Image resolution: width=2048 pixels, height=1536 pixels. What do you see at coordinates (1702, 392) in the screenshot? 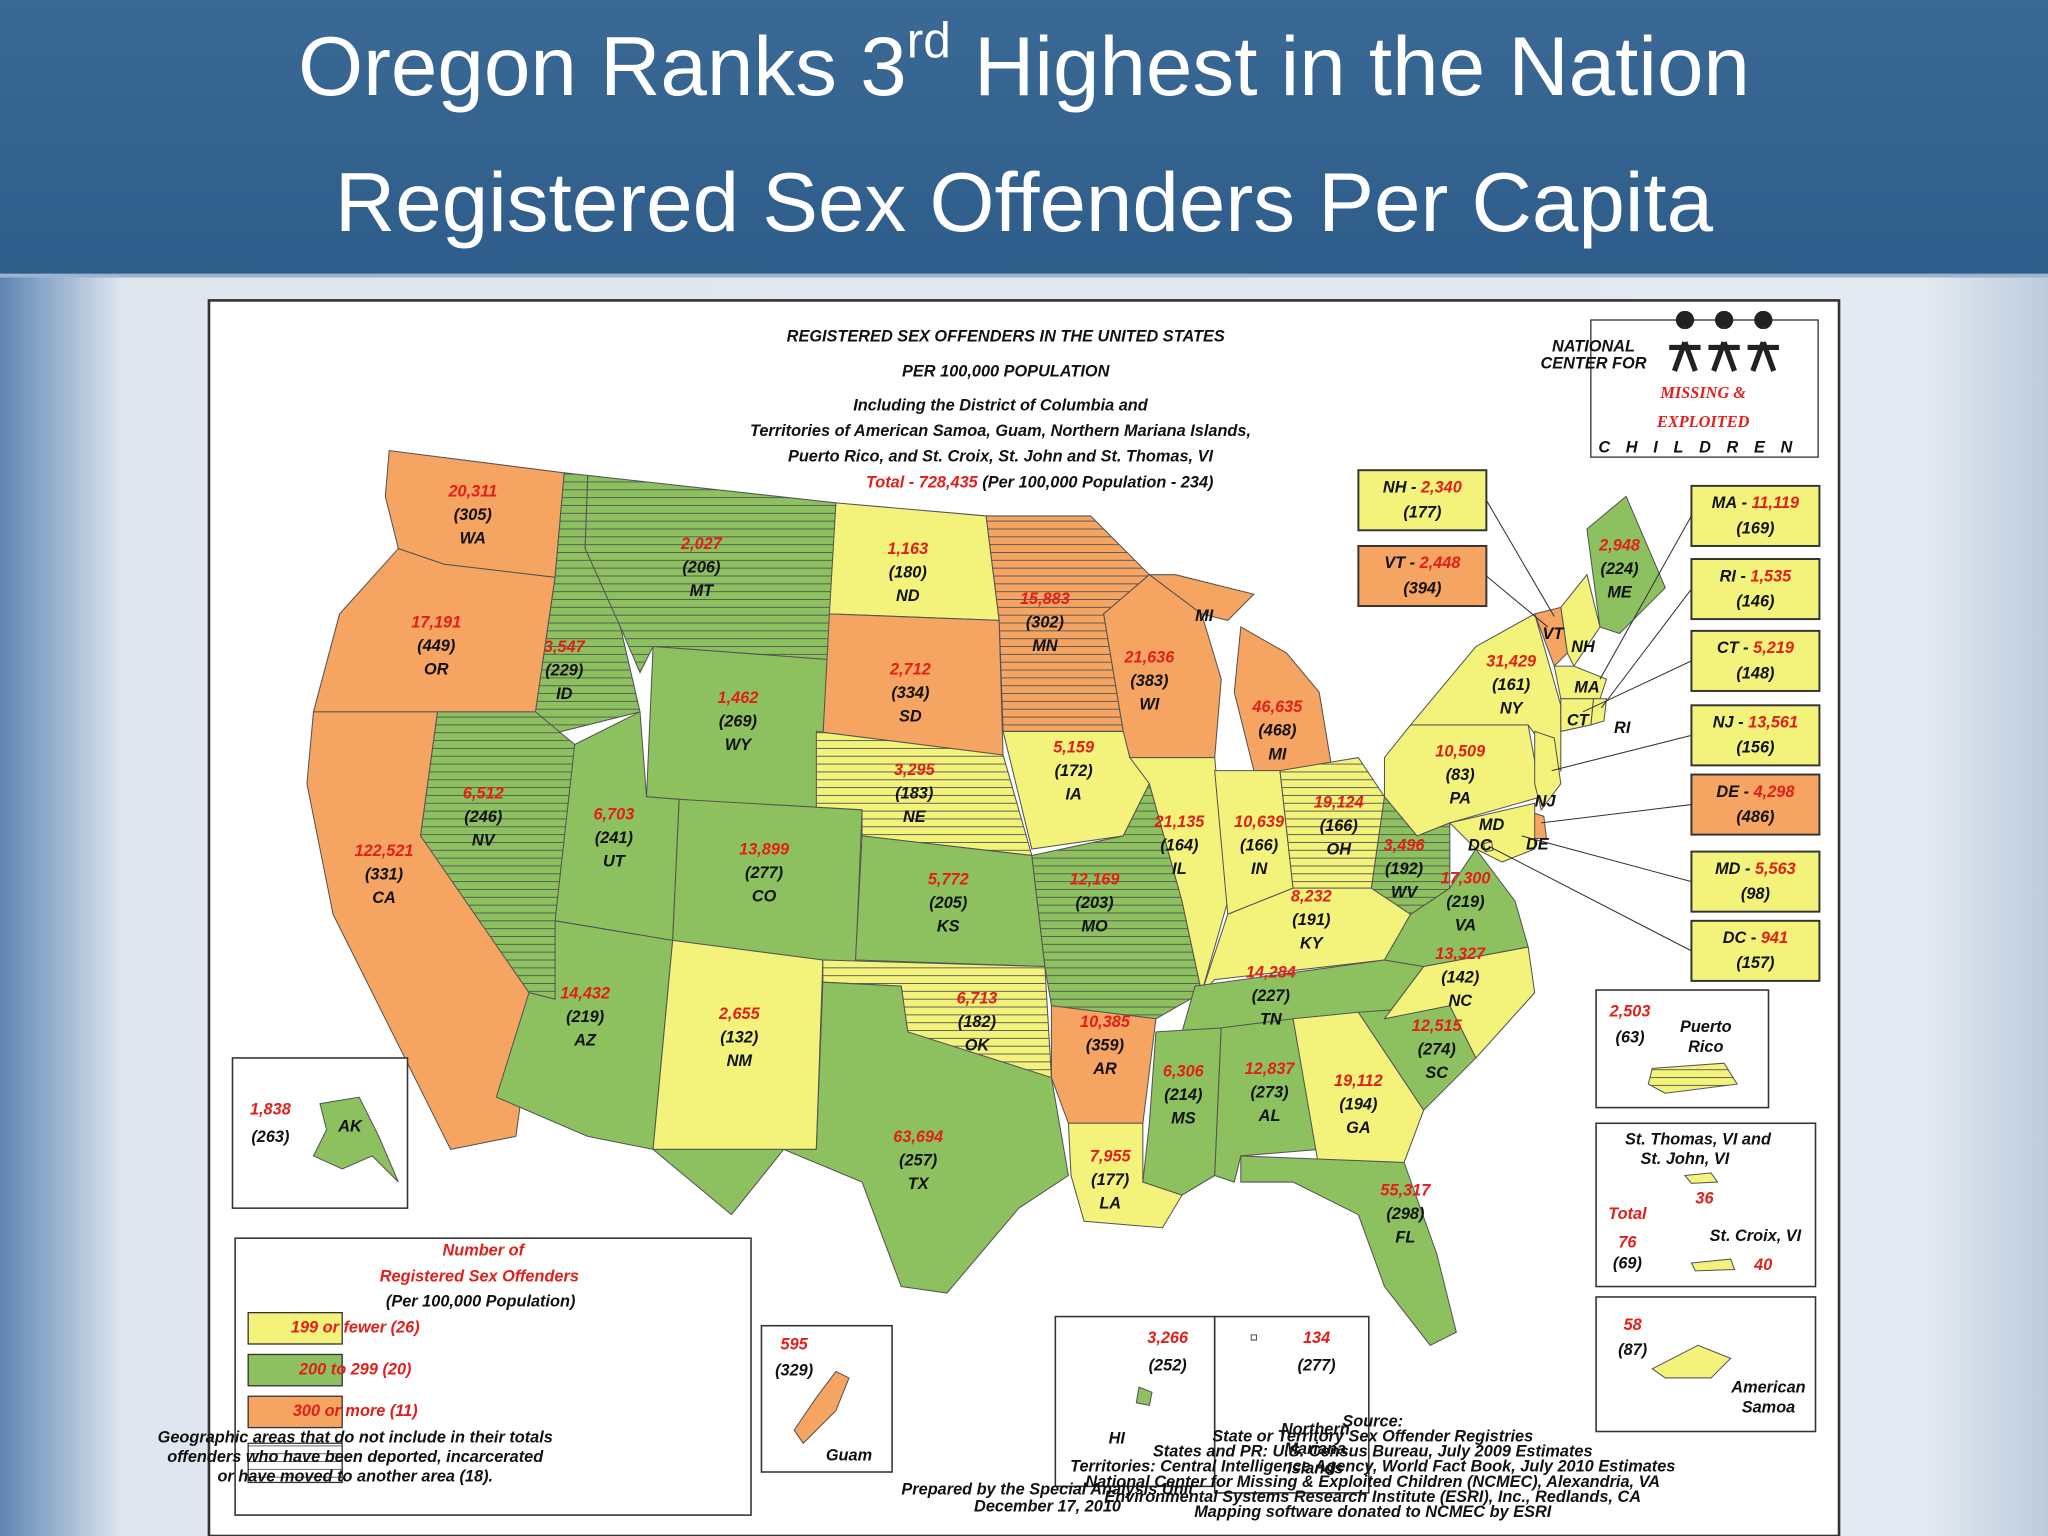
I see `logo-text: MISSING &` at bounding box center [1702, 392].